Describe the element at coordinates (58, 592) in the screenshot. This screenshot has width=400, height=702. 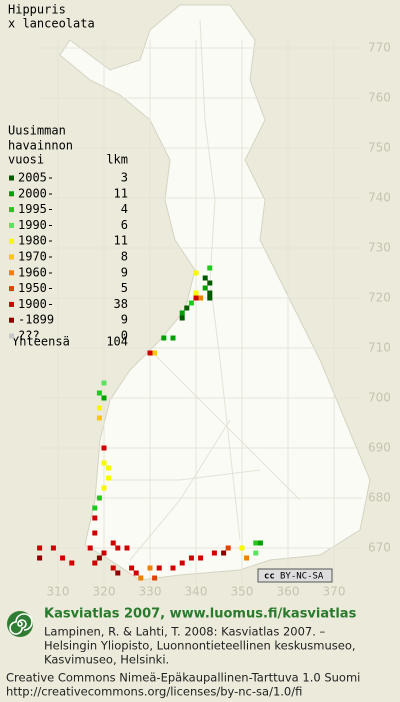
I see `x-tick-label: 310` at that location.